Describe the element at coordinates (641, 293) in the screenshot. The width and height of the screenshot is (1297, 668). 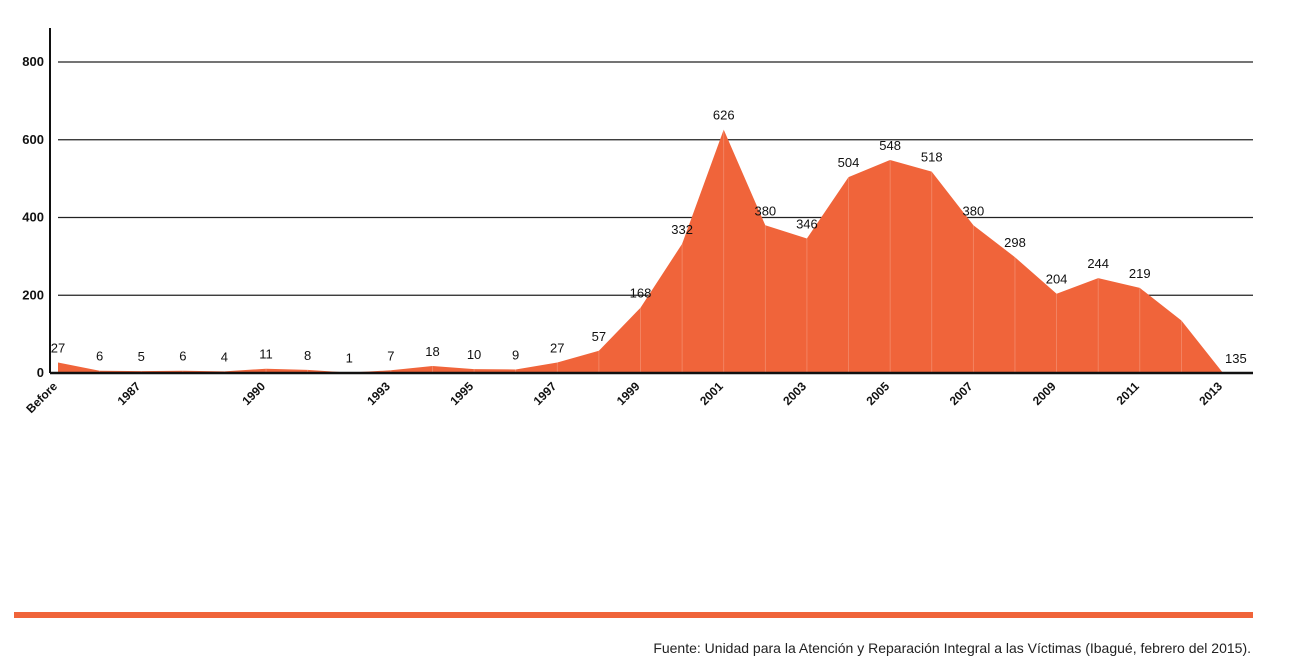
I see `data-label: 168` at that location.